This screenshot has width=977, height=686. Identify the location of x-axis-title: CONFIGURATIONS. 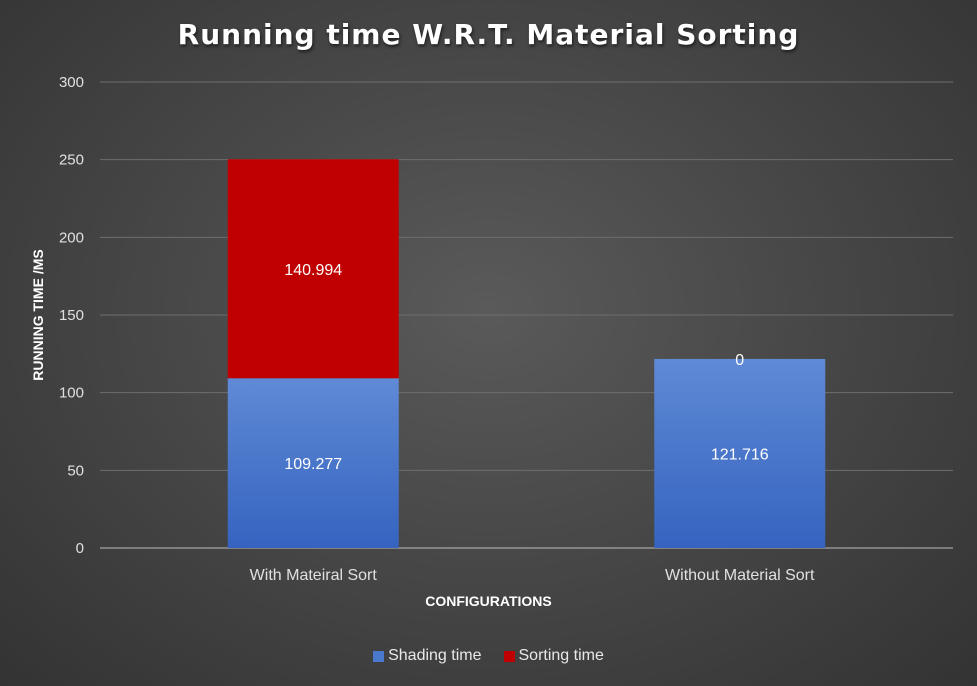
(488, 601).